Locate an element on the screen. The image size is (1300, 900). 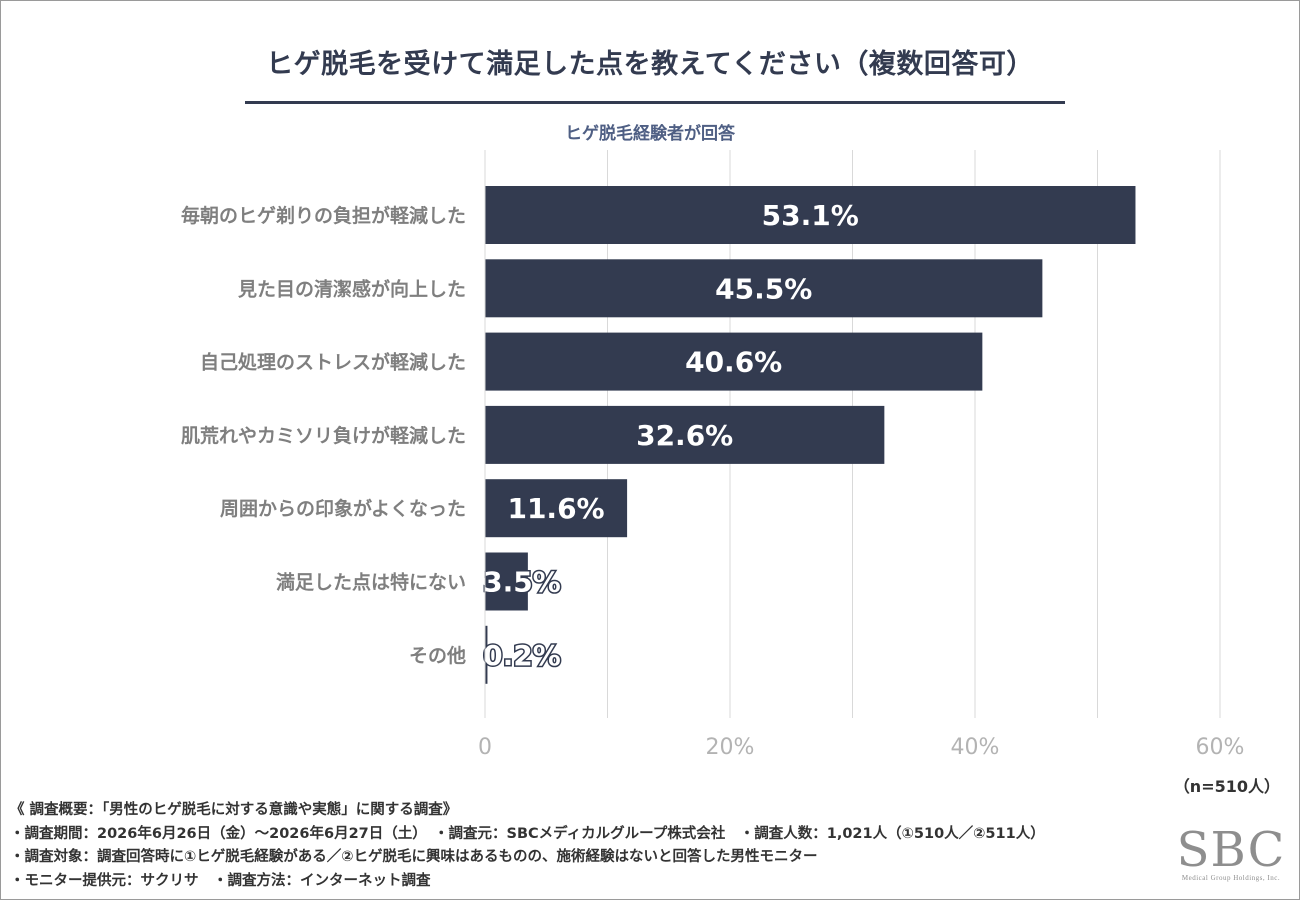
value-label: 0.2% is located at coordinates (522, 655).